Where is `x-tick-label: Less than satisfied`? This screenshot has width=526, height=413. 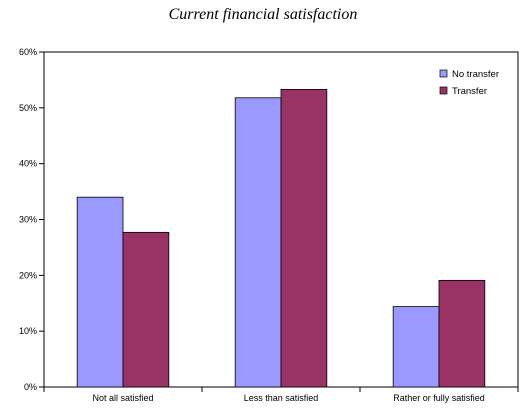 x-tick-label: Less than satisfied is located at coordinates (281, 398).